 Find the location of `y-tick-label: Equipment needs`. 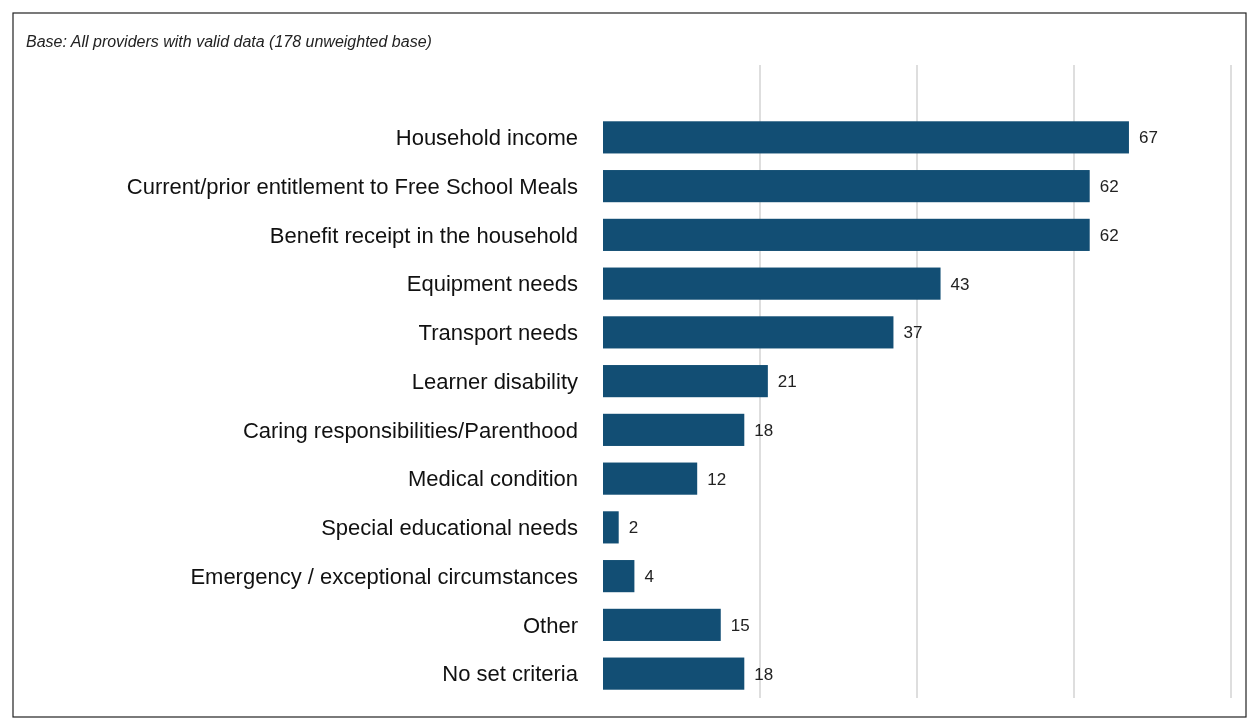

y-tick-label: Equipment needs is located at coordinates (492, 284).